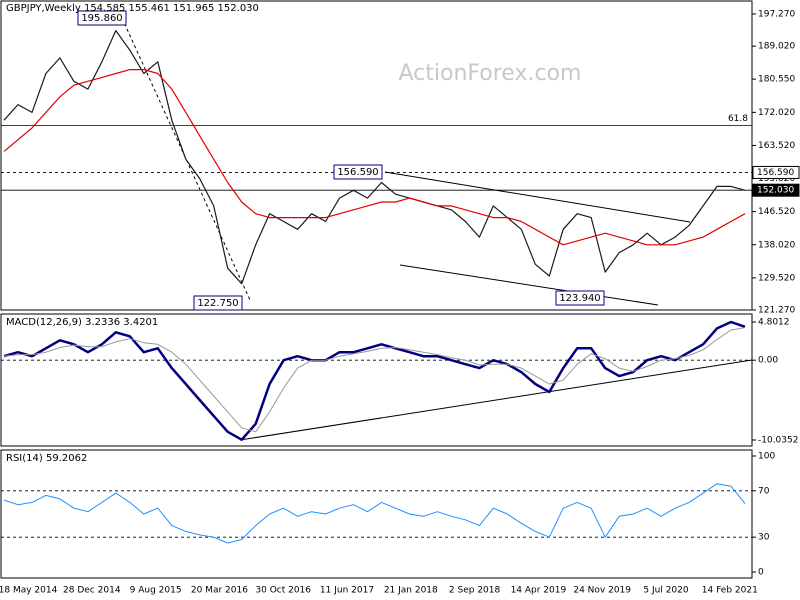  What do you see at coordinates (764, 538) in the screenshot?
I see `y-tick-label: 30` at bounding box center [764, 538].